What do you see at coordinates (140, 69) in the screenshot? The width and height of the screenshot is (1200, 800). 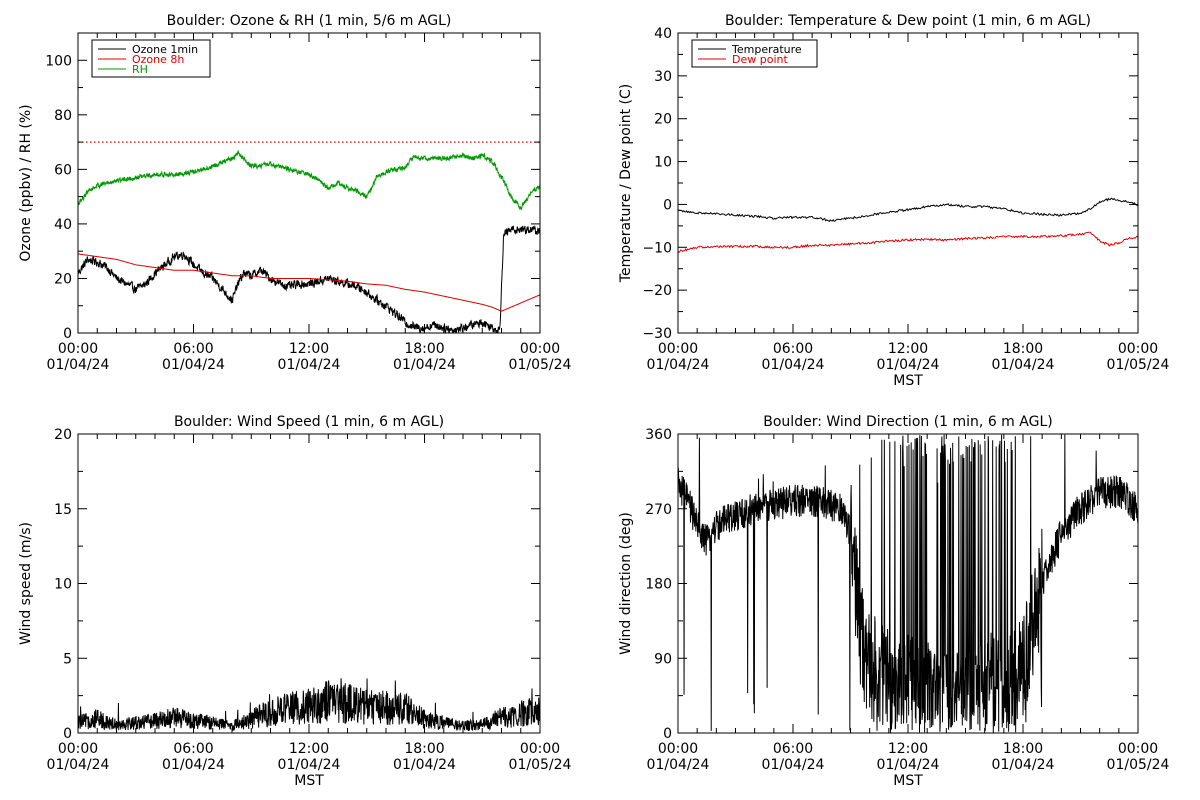 I see `legend-label: RH` at bounding box center [140, 69].